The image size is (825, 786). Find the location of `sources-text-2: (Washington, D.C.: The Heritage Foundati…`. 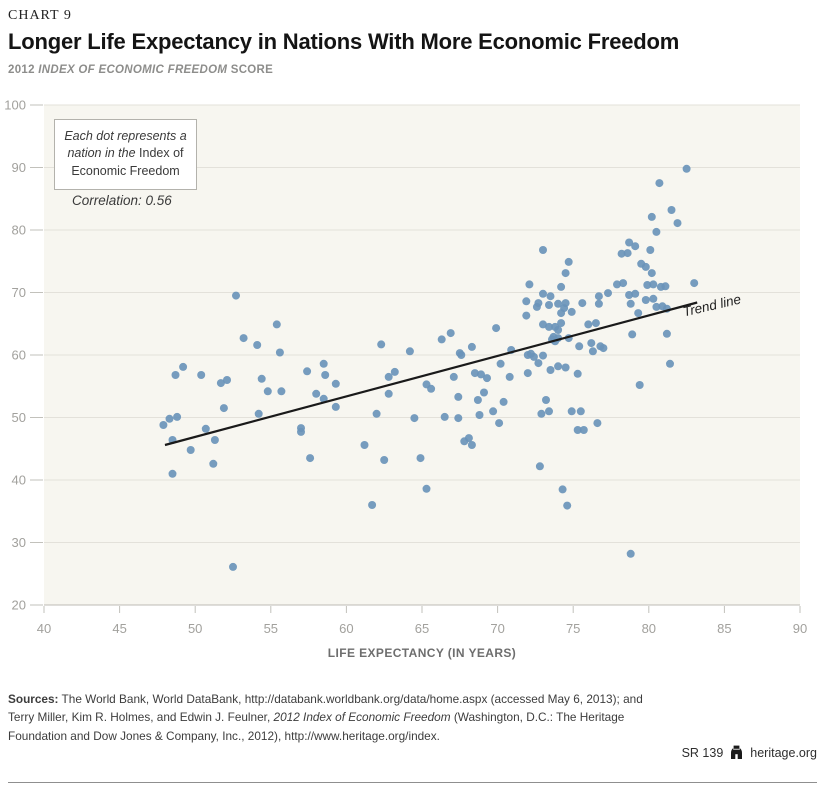

sources-text-2: (Washington, D.C.: The Heritage Foundati… is located at coordinates (316, 726).